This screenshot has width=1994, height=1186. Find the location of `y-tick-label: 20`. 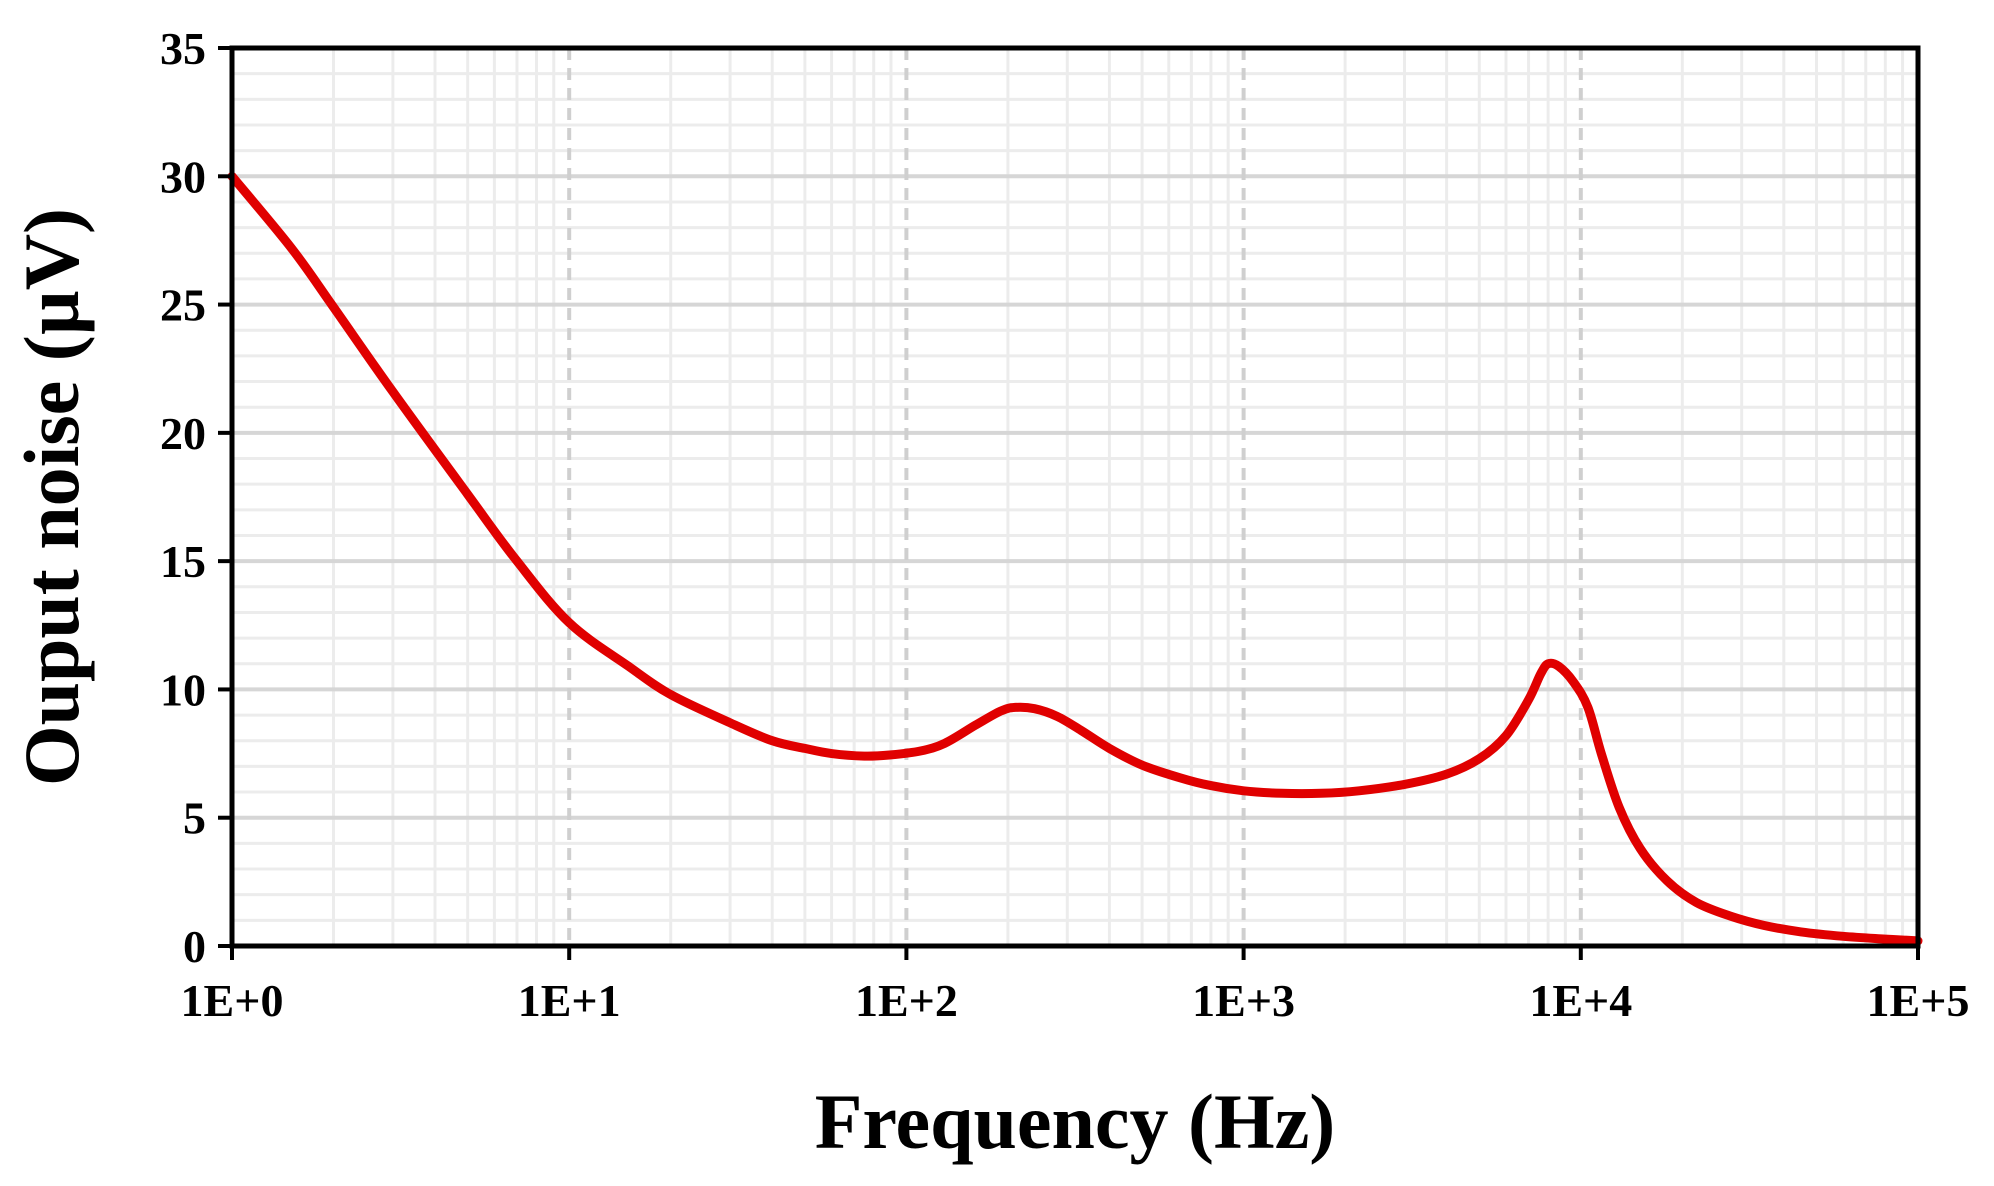

y-tick-label: 20 is located at coordinates (183, 433).